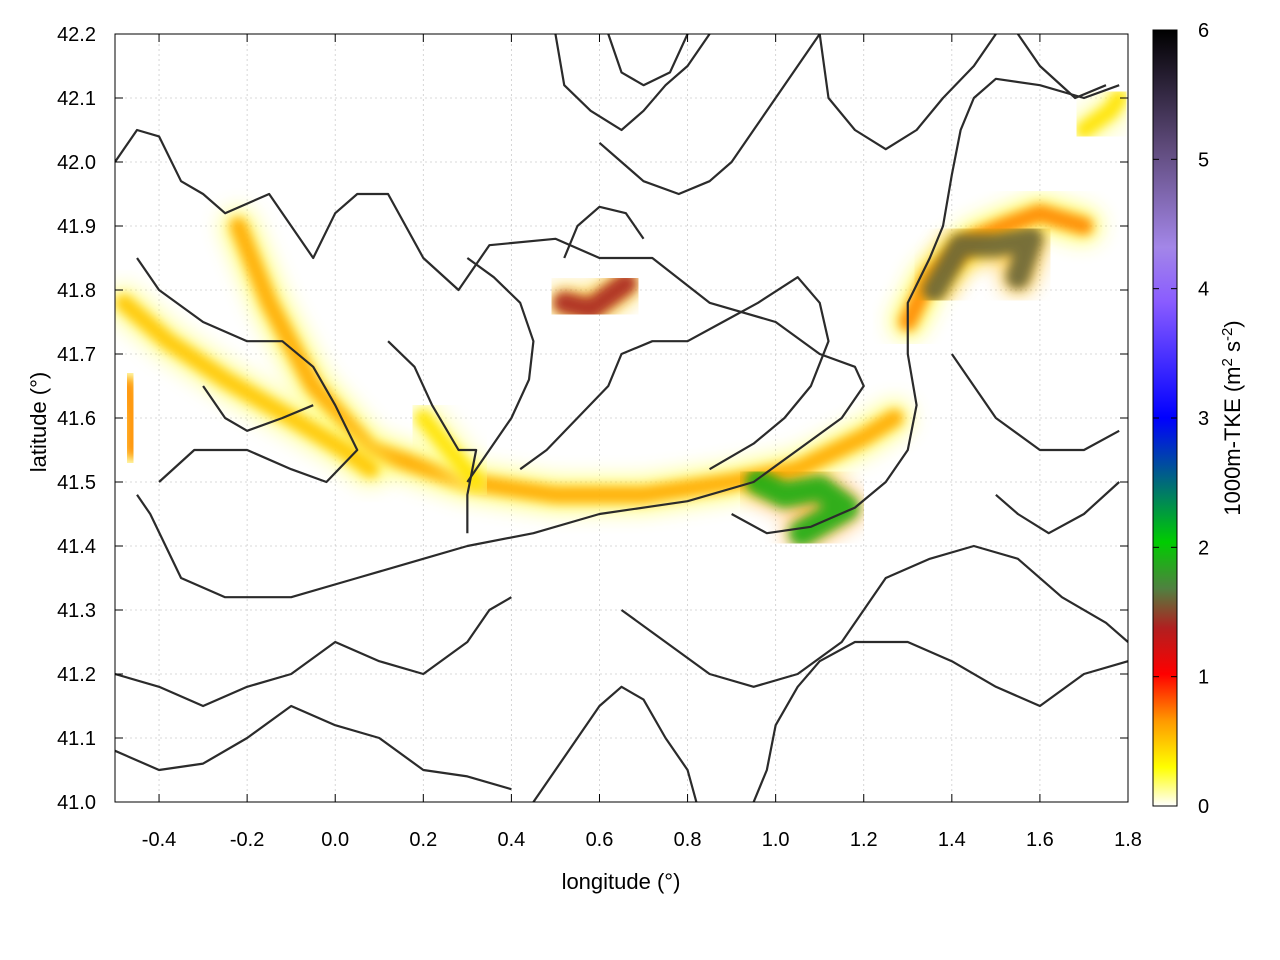 The height and width of the screenshot is (960, 1280). What do you see at coordinates (76, 355) in the screenshot?
I see `y-tick-label: 41.7` at bounding box center [76, 355].